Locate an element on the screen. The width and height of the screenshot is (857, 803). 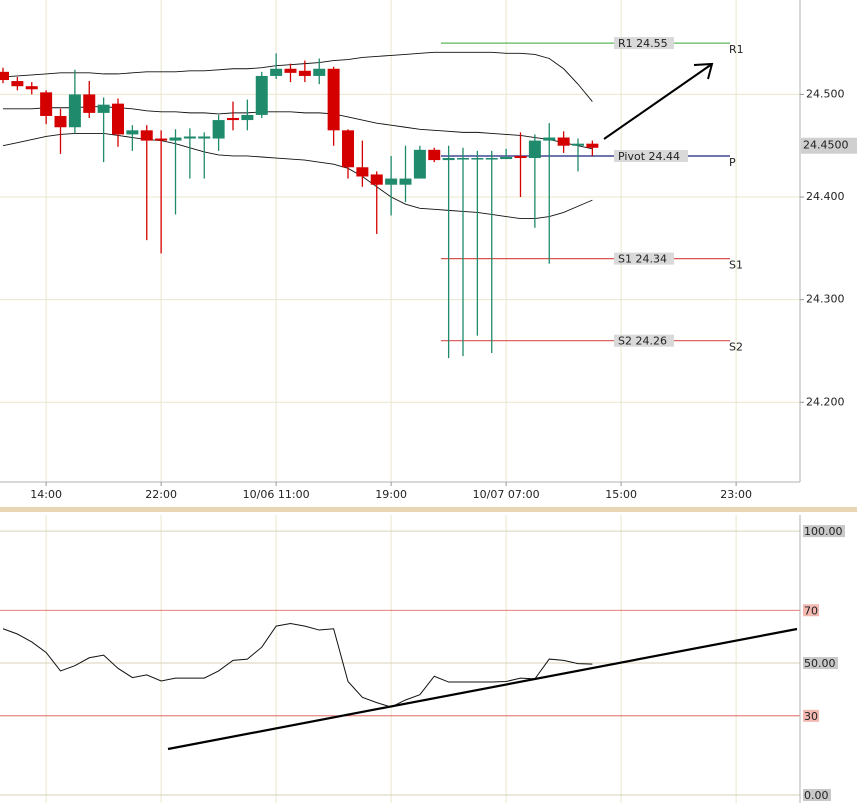
pivot-tag: R1 is located at coordinates (736, 49).